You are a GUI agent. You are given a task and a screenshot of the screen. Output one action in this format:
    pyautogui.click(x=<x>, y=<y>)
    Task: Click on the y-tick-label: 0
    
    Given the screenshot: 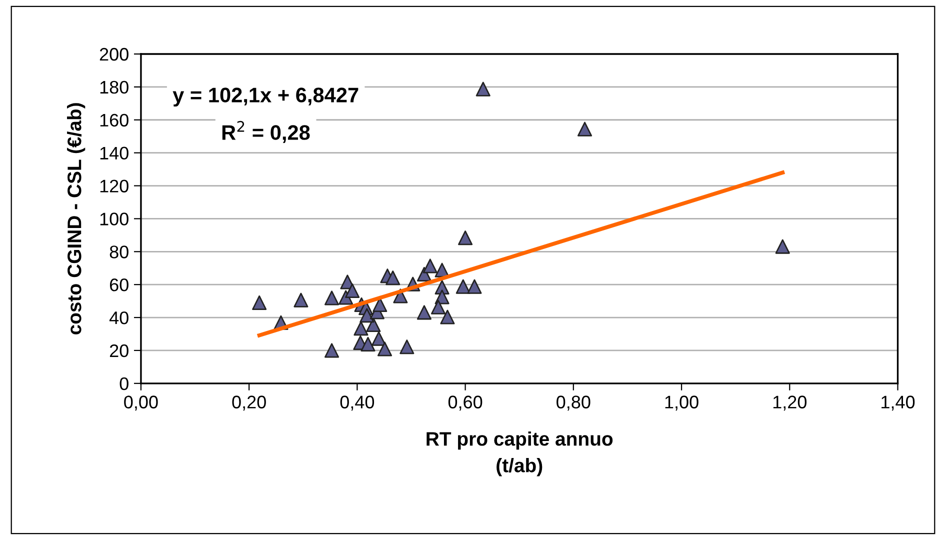 What is the action you would take?
    pyautogui.click(x=124, y=383)
    